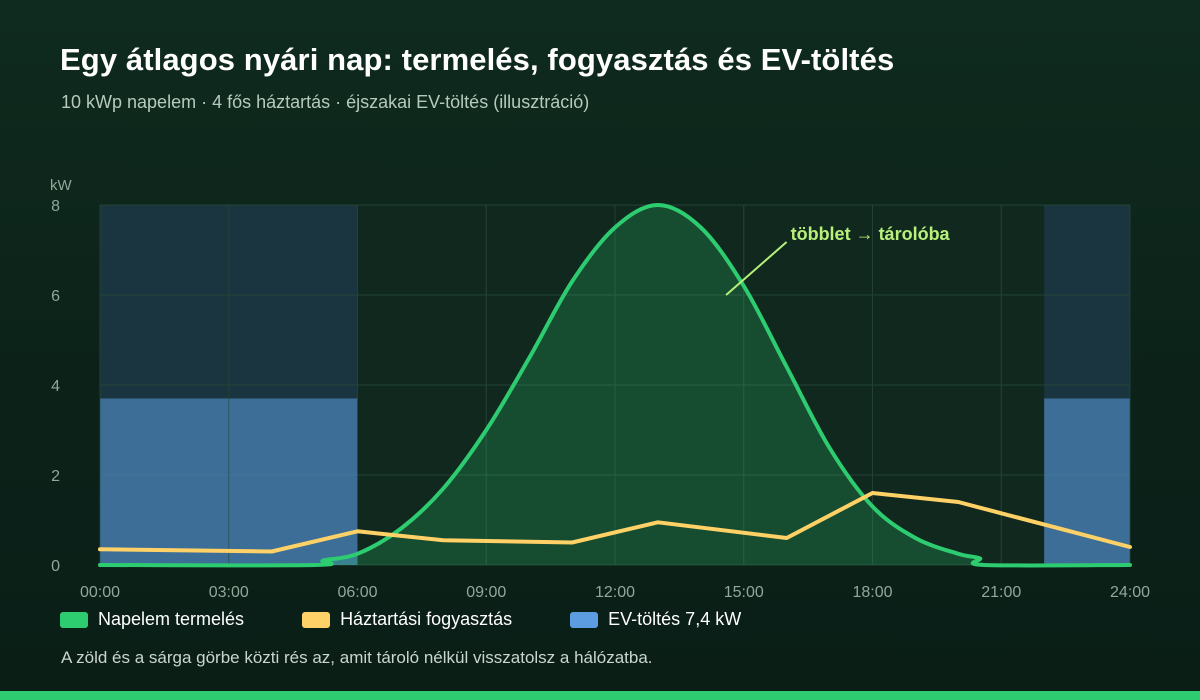  I want to click on legend-swatch-ev, so click(584, 619).